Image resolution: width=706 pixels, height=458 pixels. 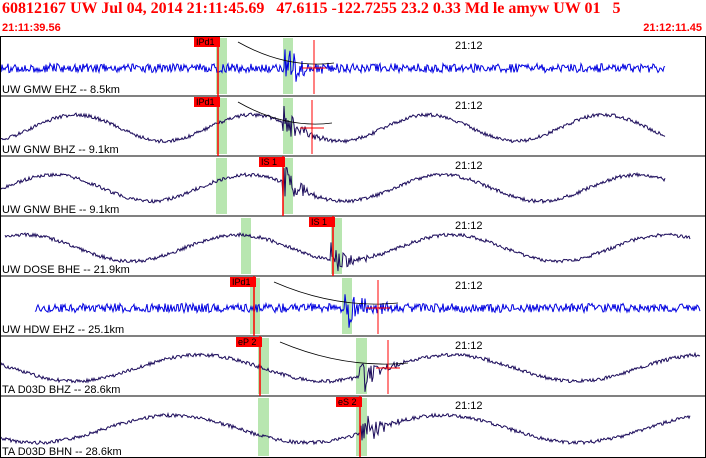 What do you see at coordinates (62, 452) in the screenshot?
I see `station-label: TA D03D BHN -- 28.6km` at bounding box center [62, 452].